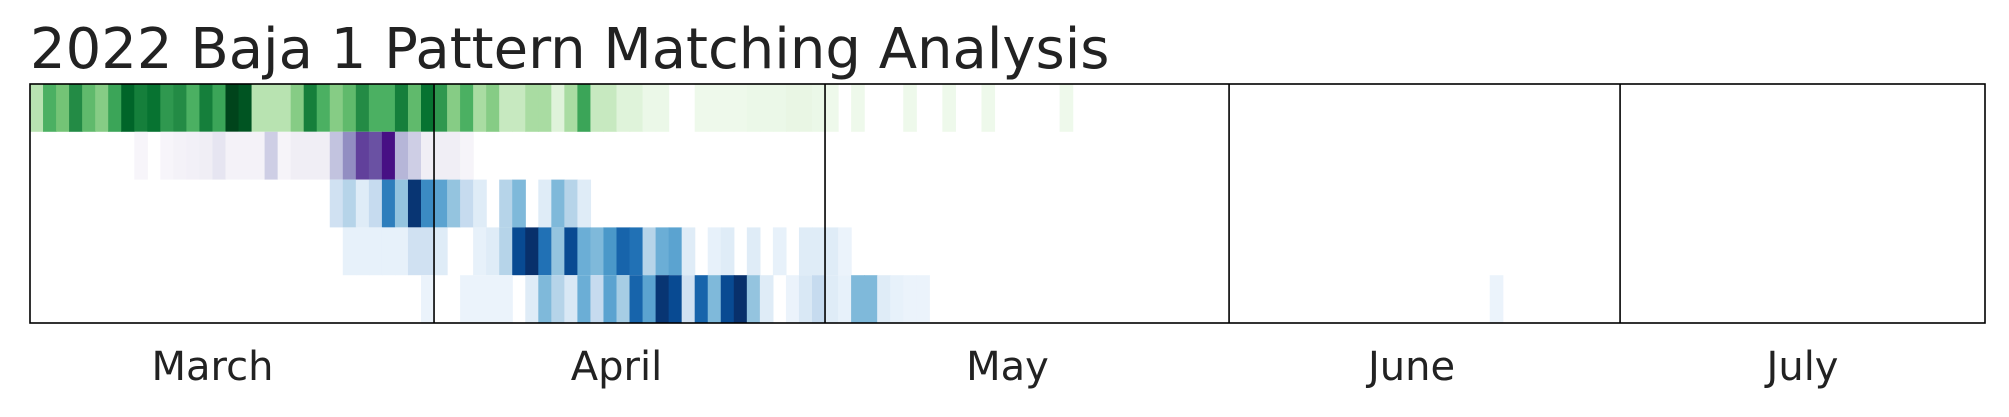  Describe the element at coordinates (213, 367) in the screenshot. I see `x-tick-label: March` at that location.